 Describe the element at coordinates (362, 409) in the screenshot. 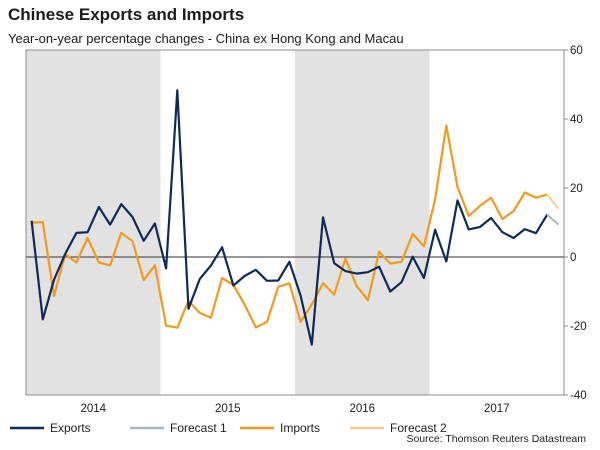

I see `x-category-label: 2016` at that location.